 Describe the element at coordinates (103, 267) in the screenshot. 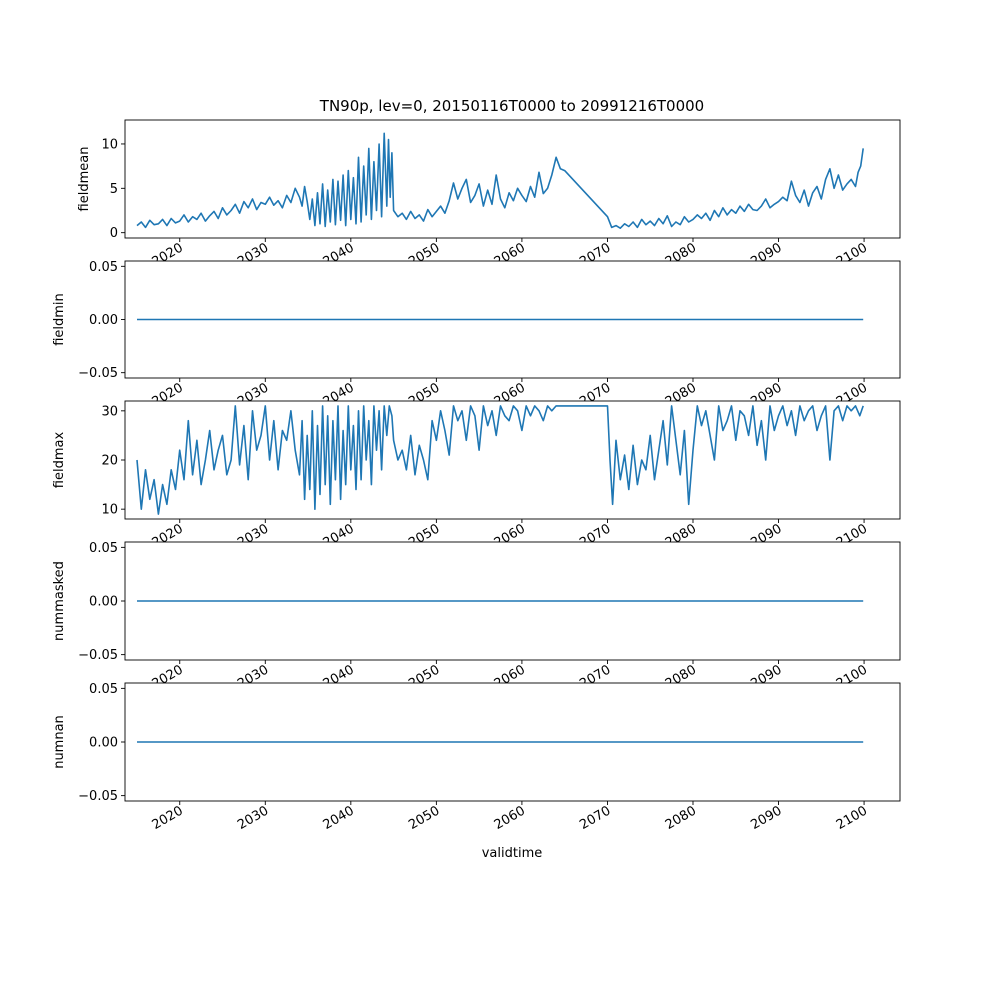

I see `fieldmin-y-tick-label: 0.05` at that location.